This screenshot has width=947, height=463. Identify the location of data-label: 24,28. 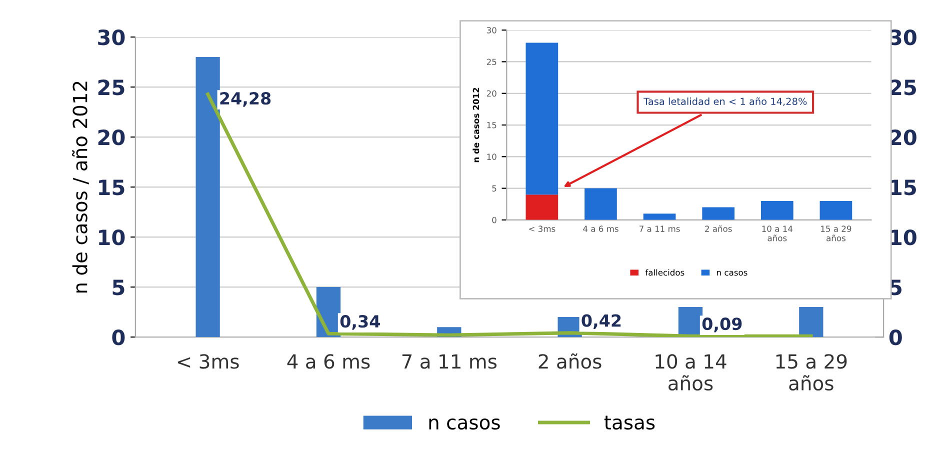
(245, 99).